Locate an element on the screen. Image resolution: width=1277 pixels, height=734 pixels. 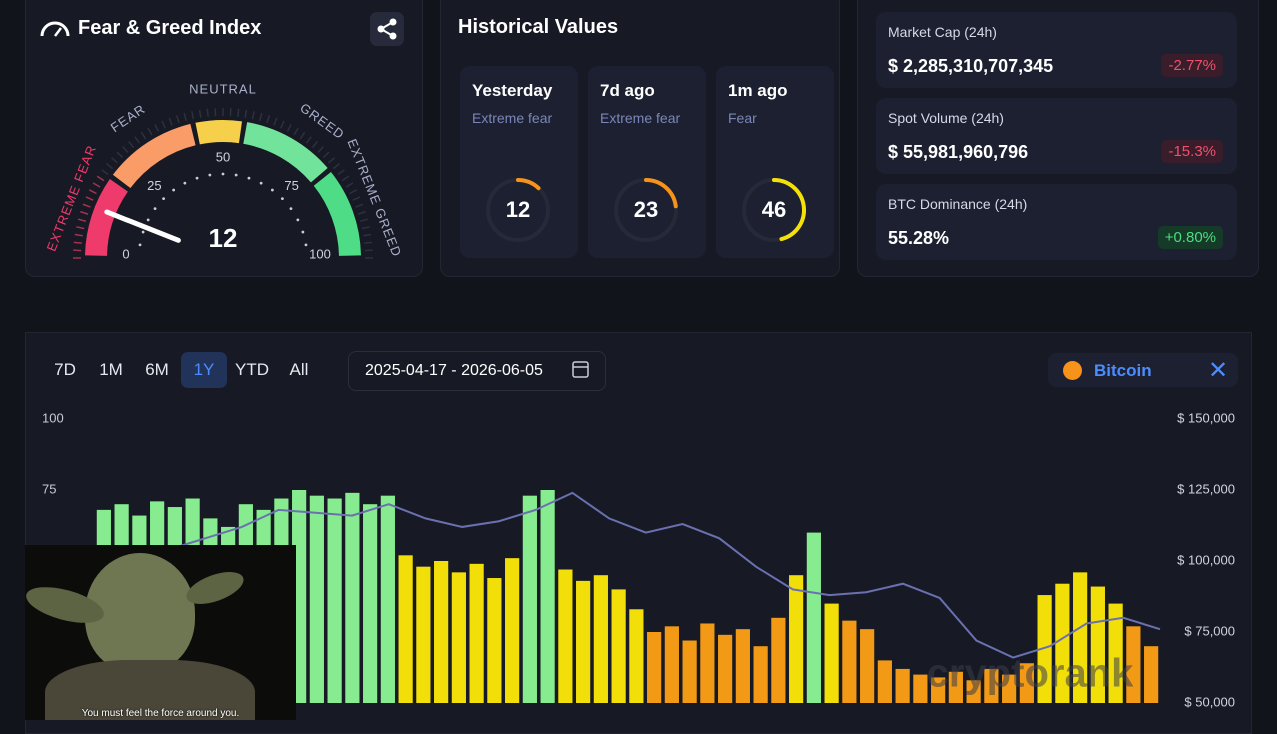
history-value: 23 is located at coordinates (646, 209).